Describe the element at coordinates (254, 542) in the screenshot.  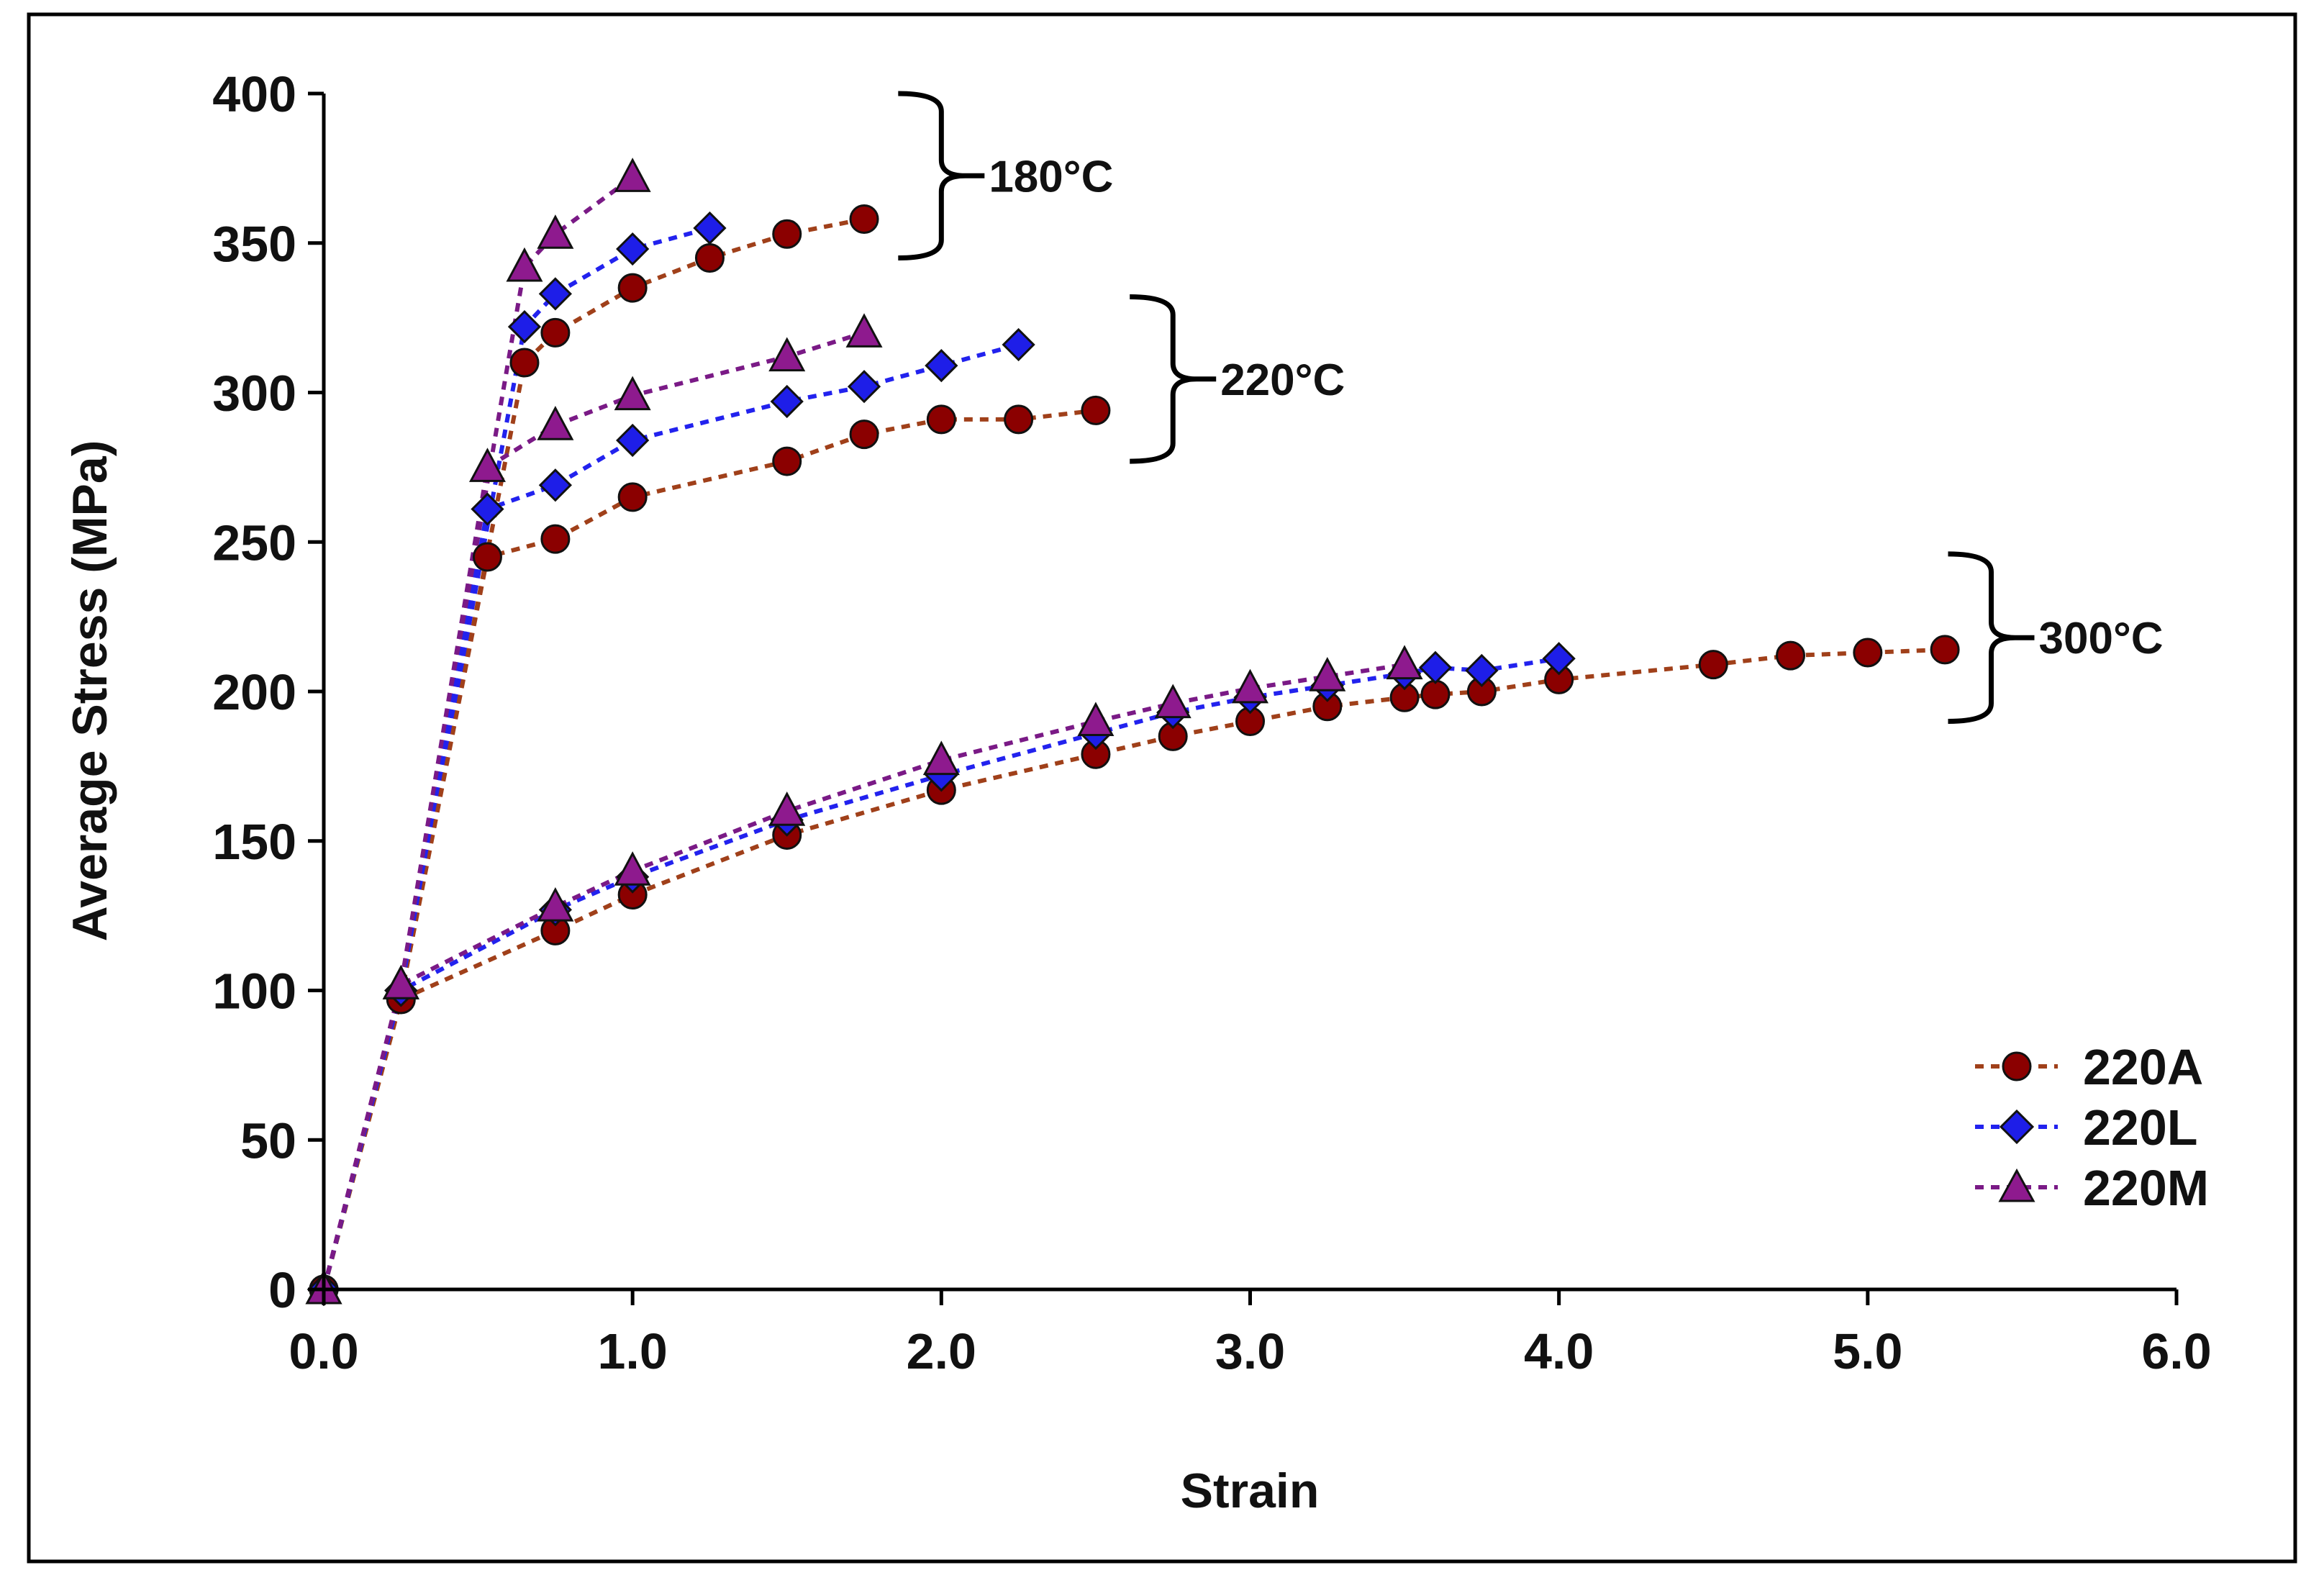
I see `y-tick-label: 250` at that location.